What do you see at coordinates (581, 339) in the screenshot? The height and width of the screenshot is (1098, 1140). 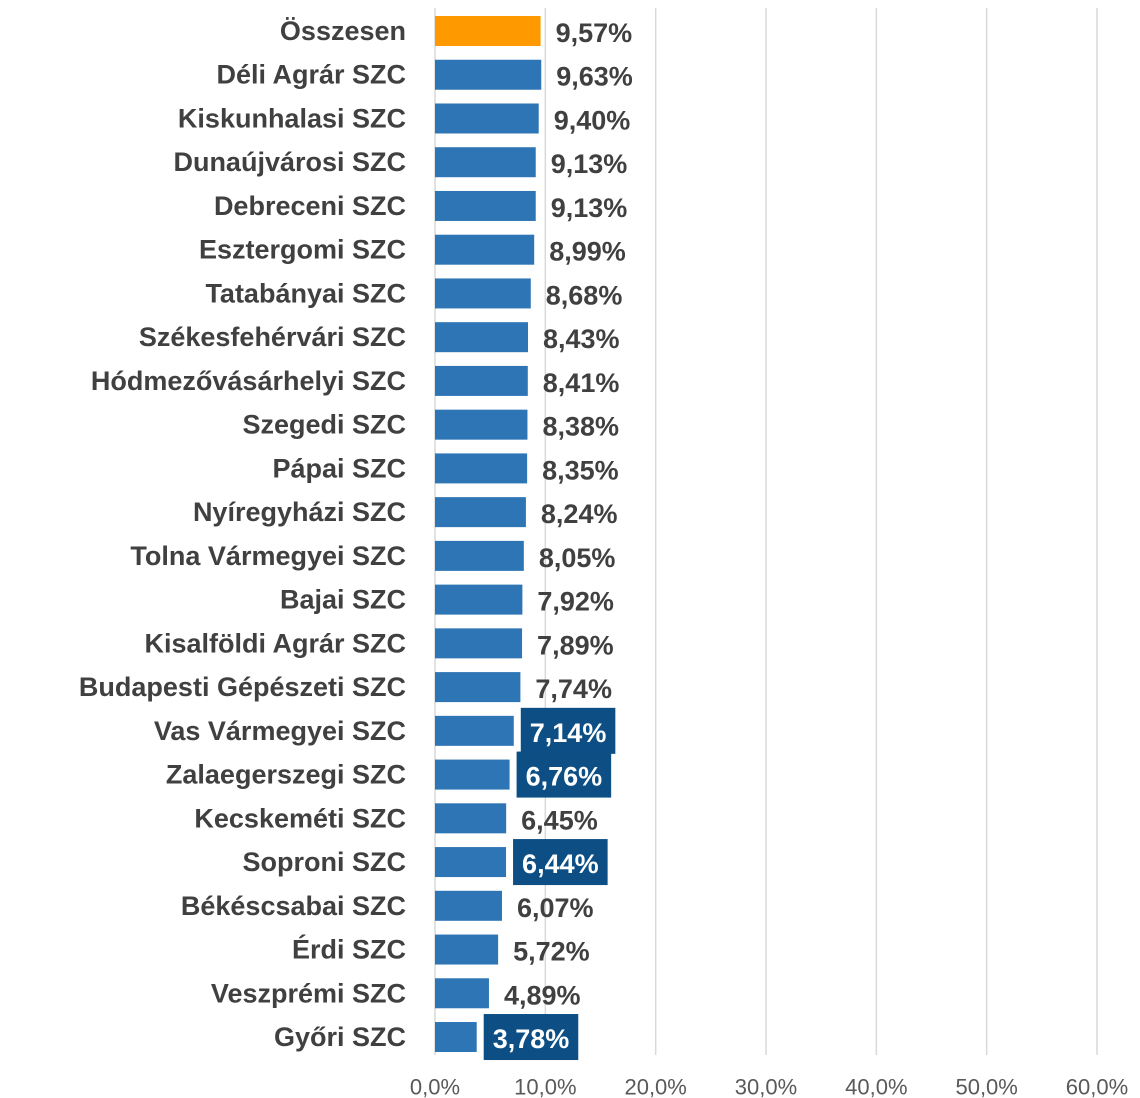 I see `value-label: 8,43%` at bounding box center [581, 339].